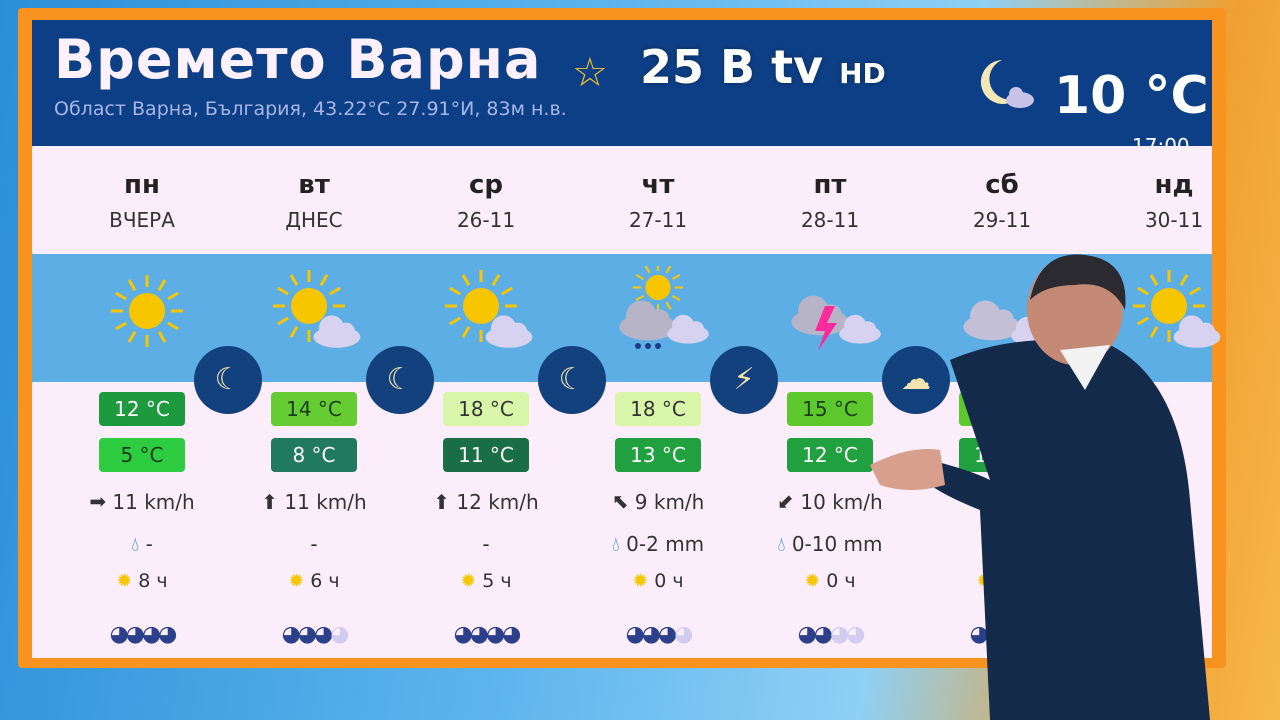 This screenshot has width=1280, height=720. What do you see at coordinates (830, 185) in the screenshot?
I see `day-name: пт` at bounding box center [830, 185].